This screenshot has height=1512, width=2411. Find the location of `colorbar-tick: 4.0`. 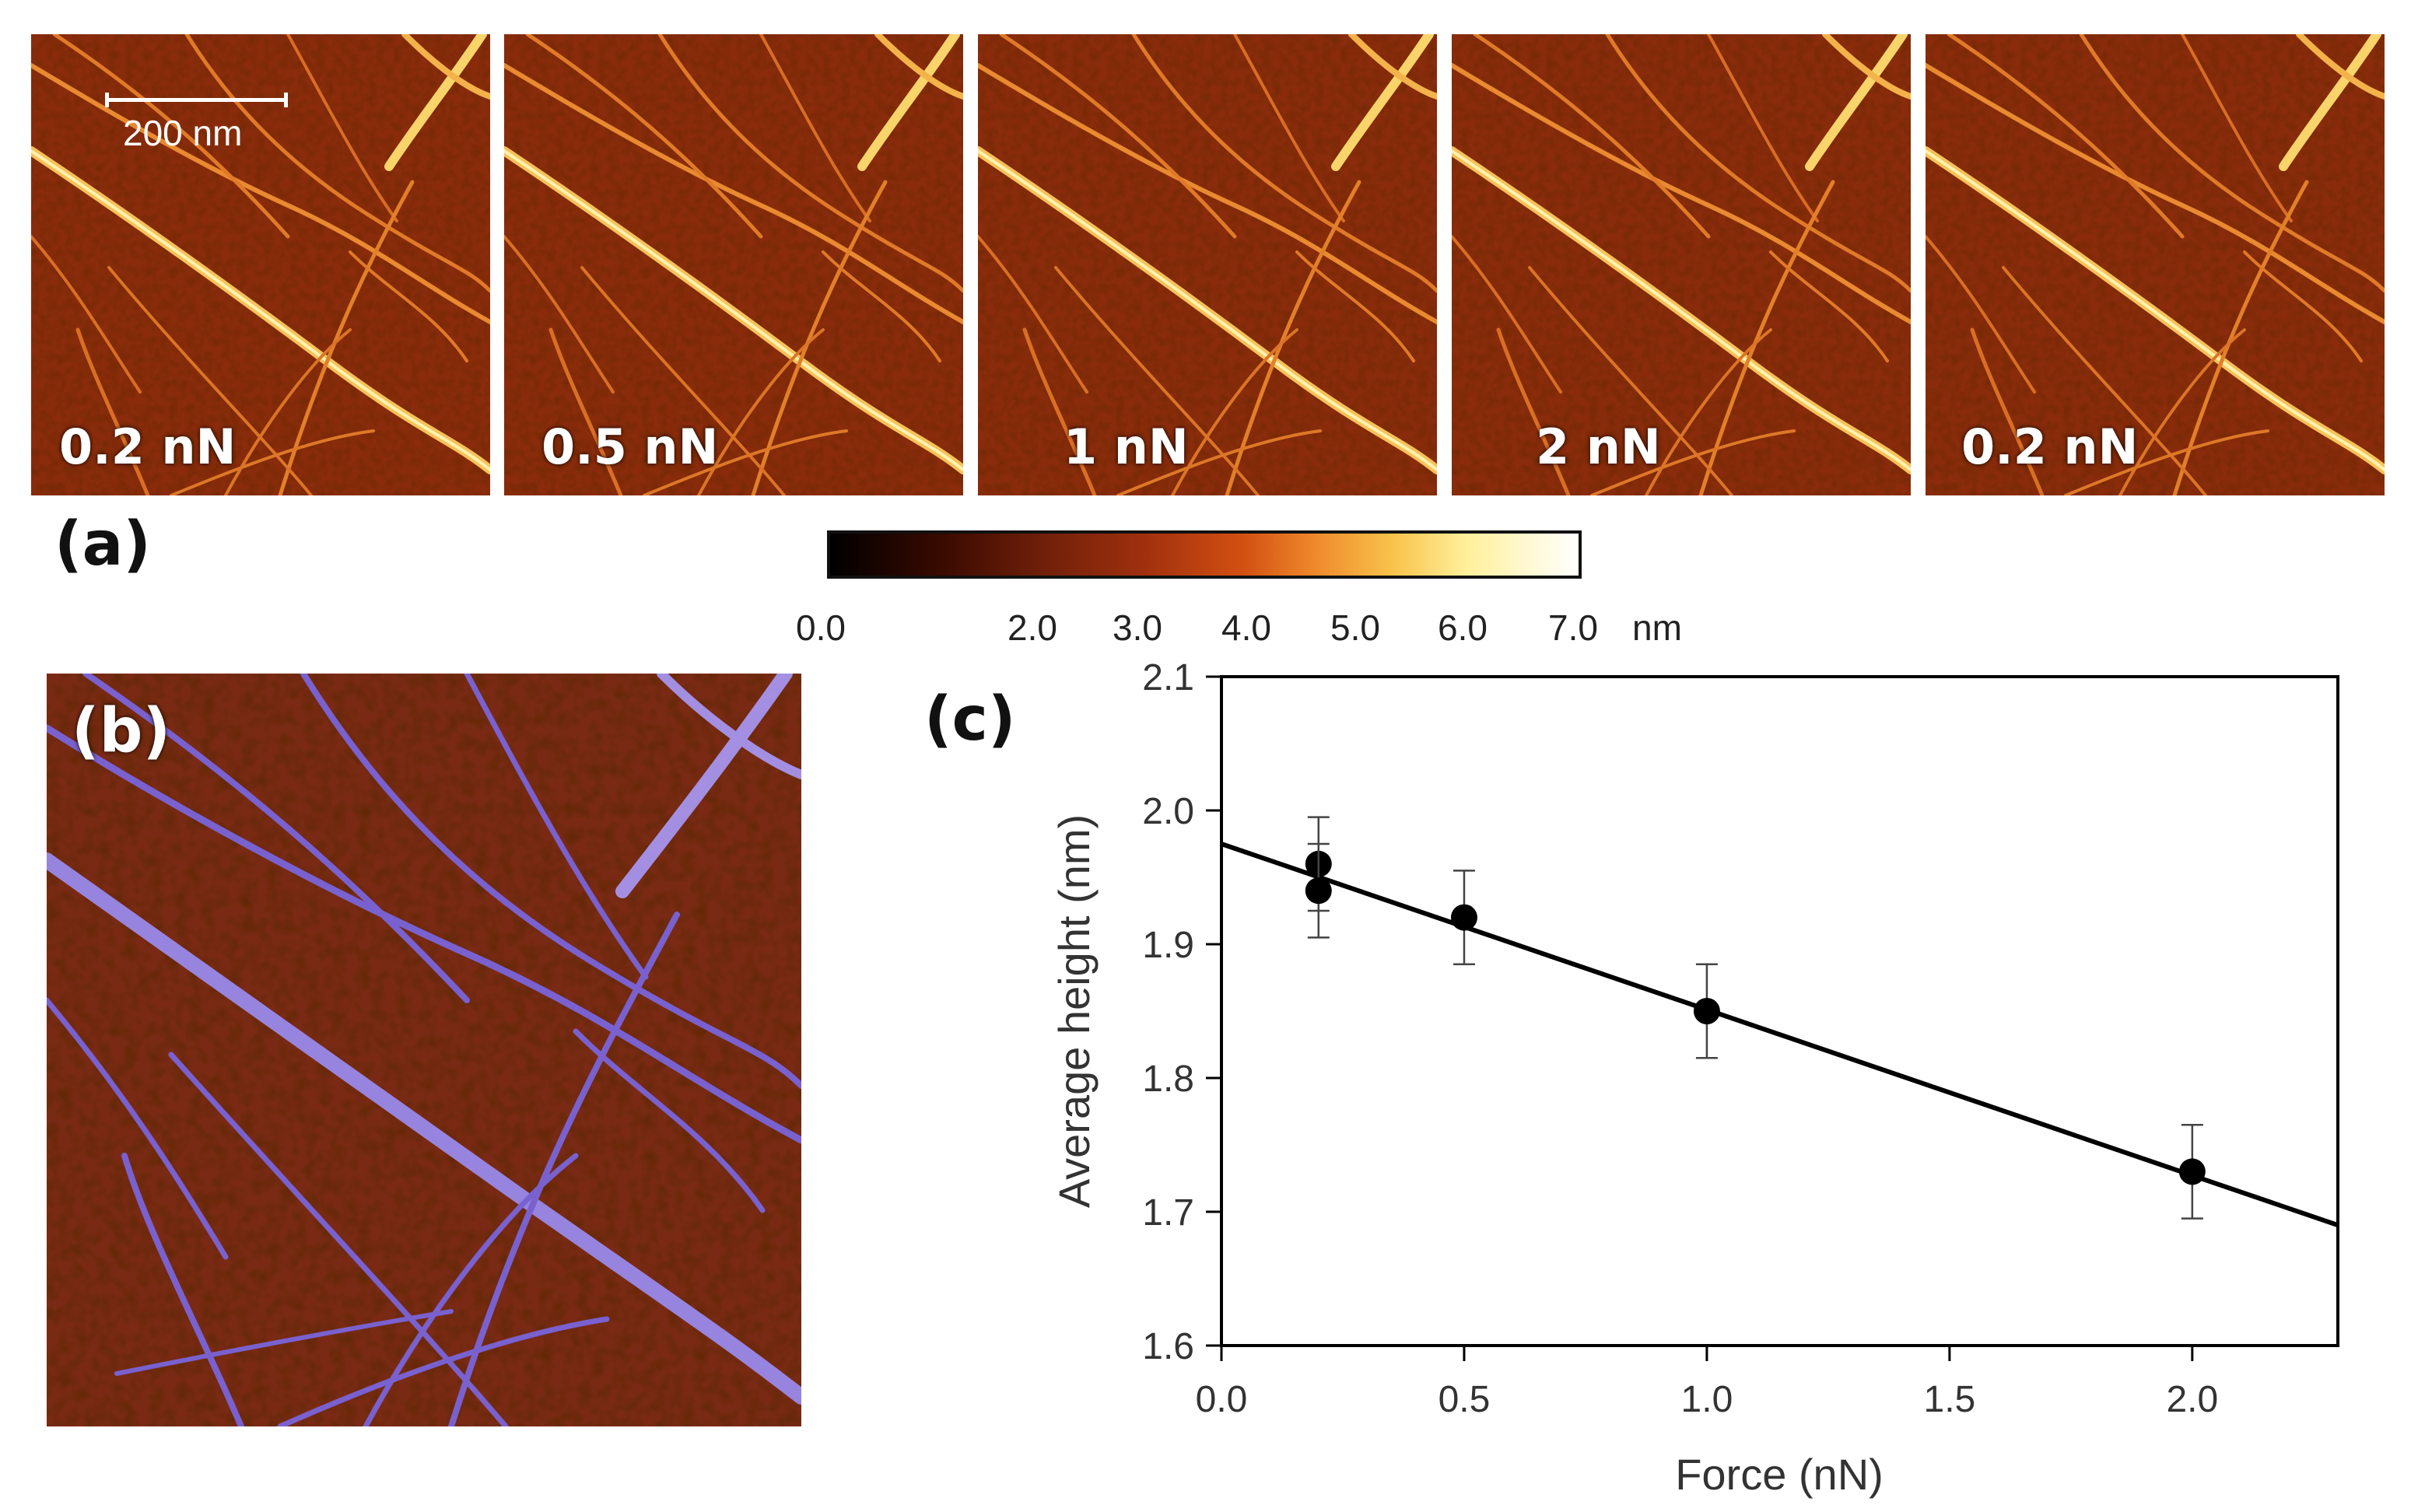

colorbar-tick: 4.0 is located at coordinates (1246, 627).